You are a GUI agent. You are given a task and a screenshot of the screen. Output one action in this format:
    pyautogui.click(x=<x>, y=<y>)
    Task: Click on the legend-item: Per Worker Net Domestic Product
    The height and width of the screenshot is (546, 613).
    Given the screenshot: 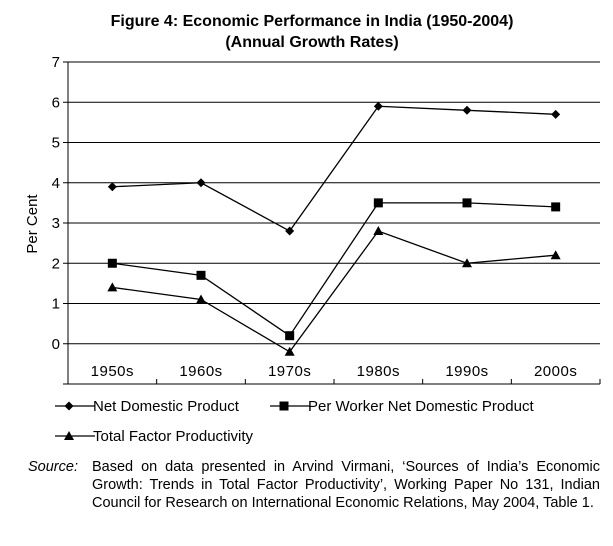 What is the action you would take?
    pyautogui.click(x=402, y=406)
    